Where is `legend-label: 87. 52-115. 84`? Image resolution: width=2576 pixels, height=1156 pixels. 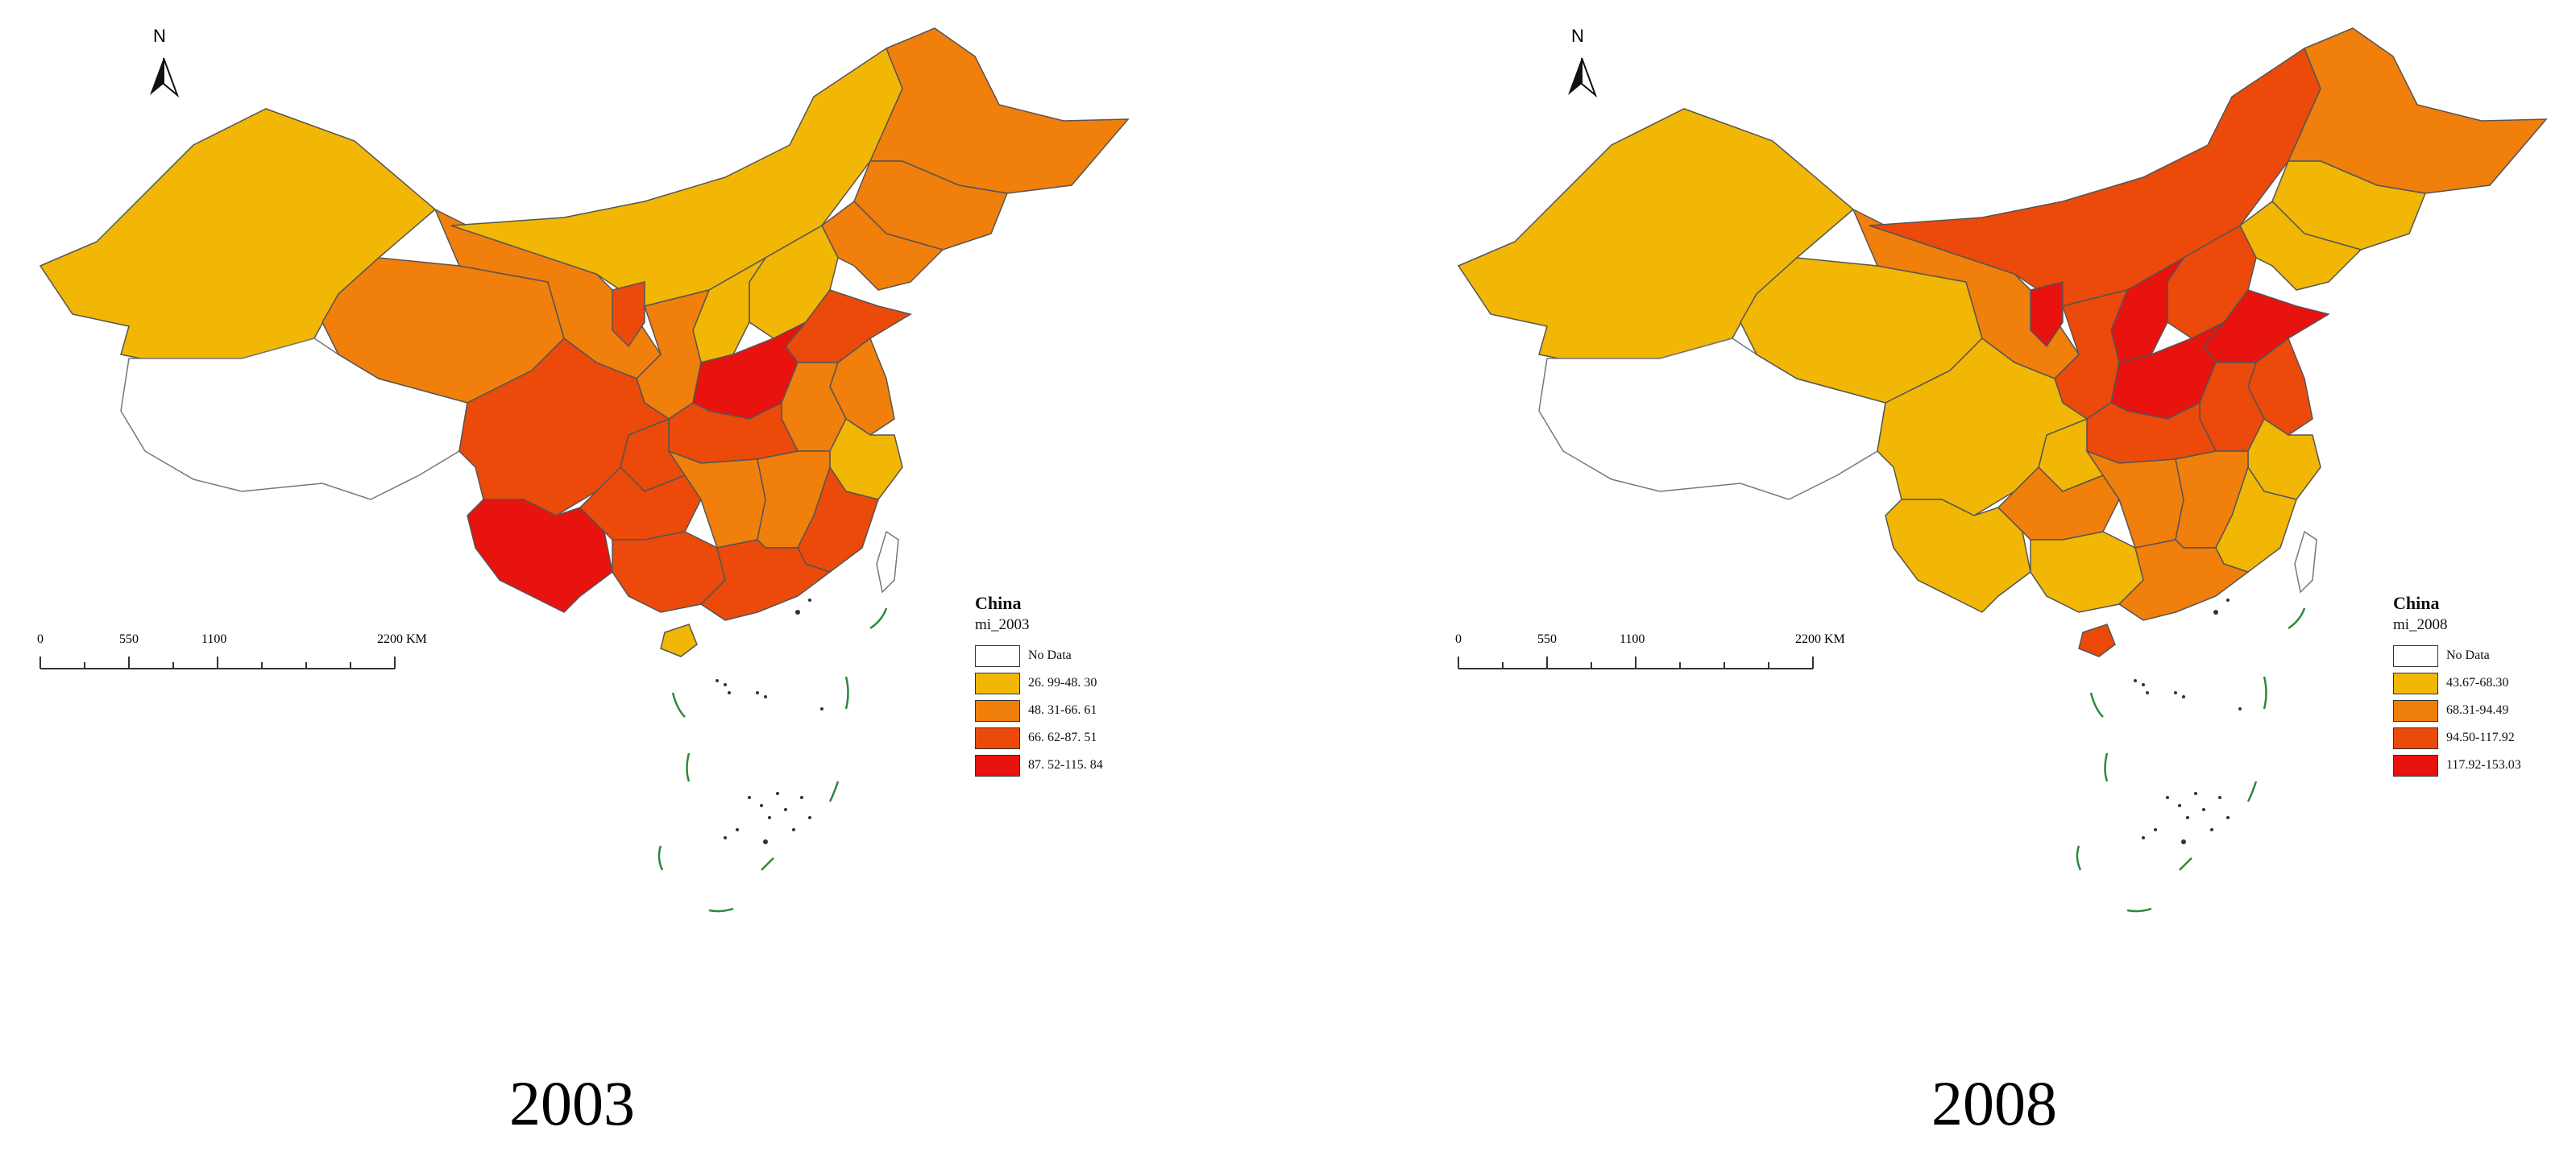
legend-label: 87. 52-115. 84 is located at coordinates (1065, 765).